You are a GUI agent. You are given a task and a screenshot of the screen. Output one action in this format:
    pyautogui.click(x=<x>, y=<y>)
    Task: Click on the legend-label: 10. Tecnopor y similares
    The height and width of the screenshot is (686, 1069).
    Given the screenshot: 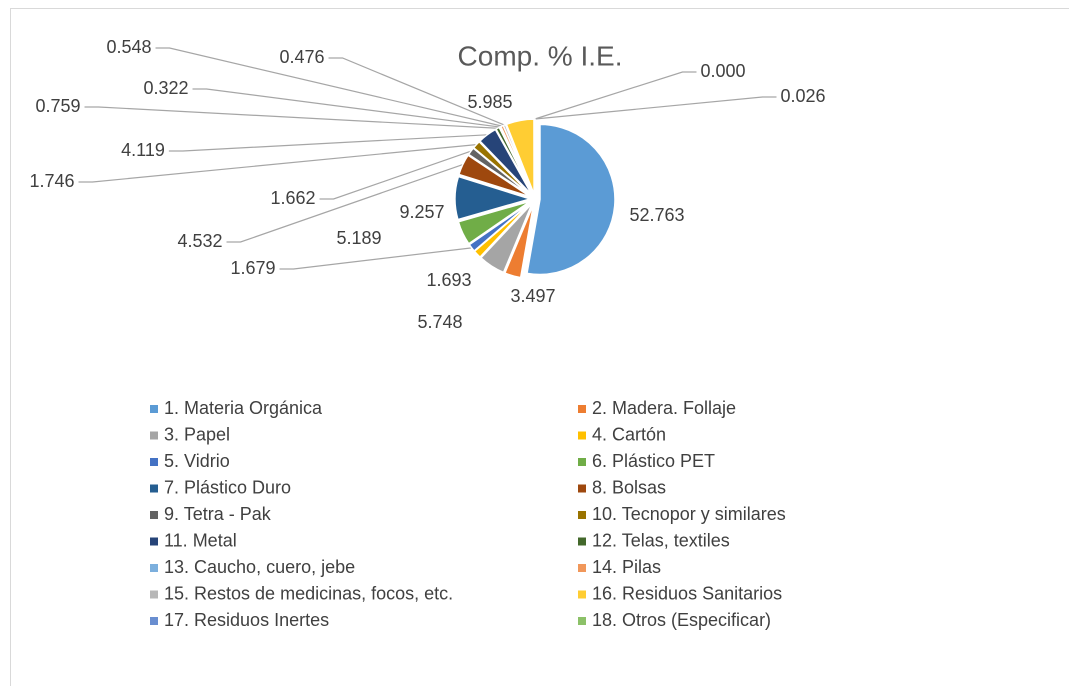 What is the action you would take?
    pyautogui.click(x=689, y=514)
    